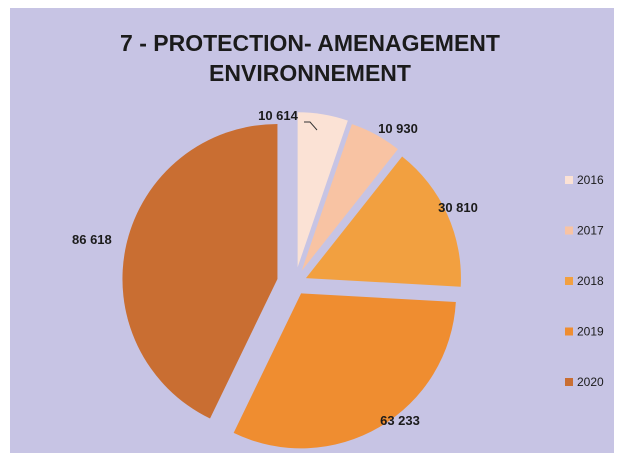 The height and width of the screenshot is (461, 624). What do you see at coordinates (590, 180) in the screenshot?
I see `legend-label-2016: 2016` at bounding box center [590, 180].